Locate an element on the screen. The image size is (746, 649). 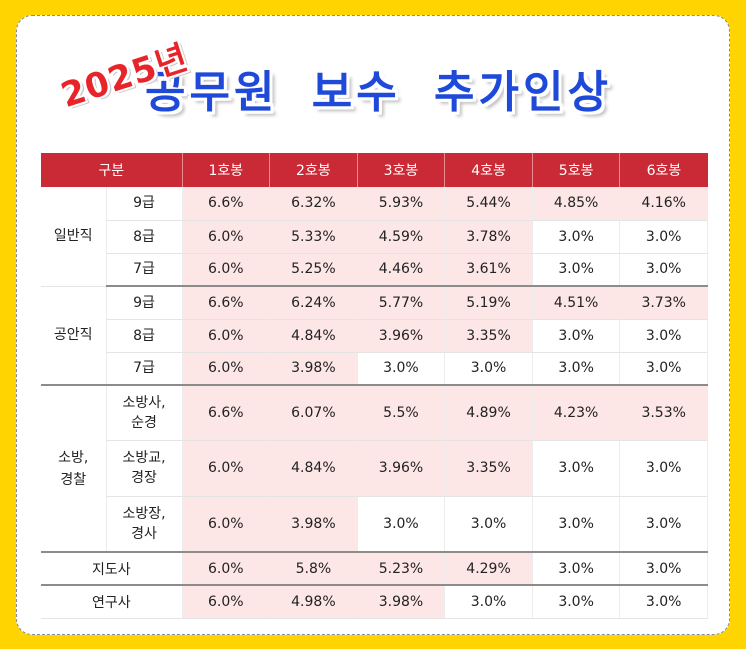
group-general: 일반직 is located at coordinates (74, 237).